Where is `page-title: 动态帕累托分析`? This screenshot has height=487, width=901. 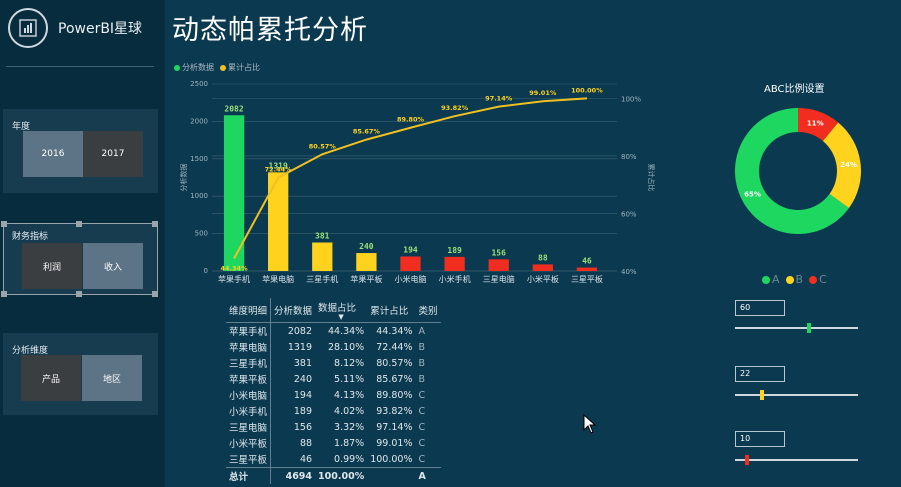
page-title: 动态帕累托分析 is located at coordinates (270, 30).